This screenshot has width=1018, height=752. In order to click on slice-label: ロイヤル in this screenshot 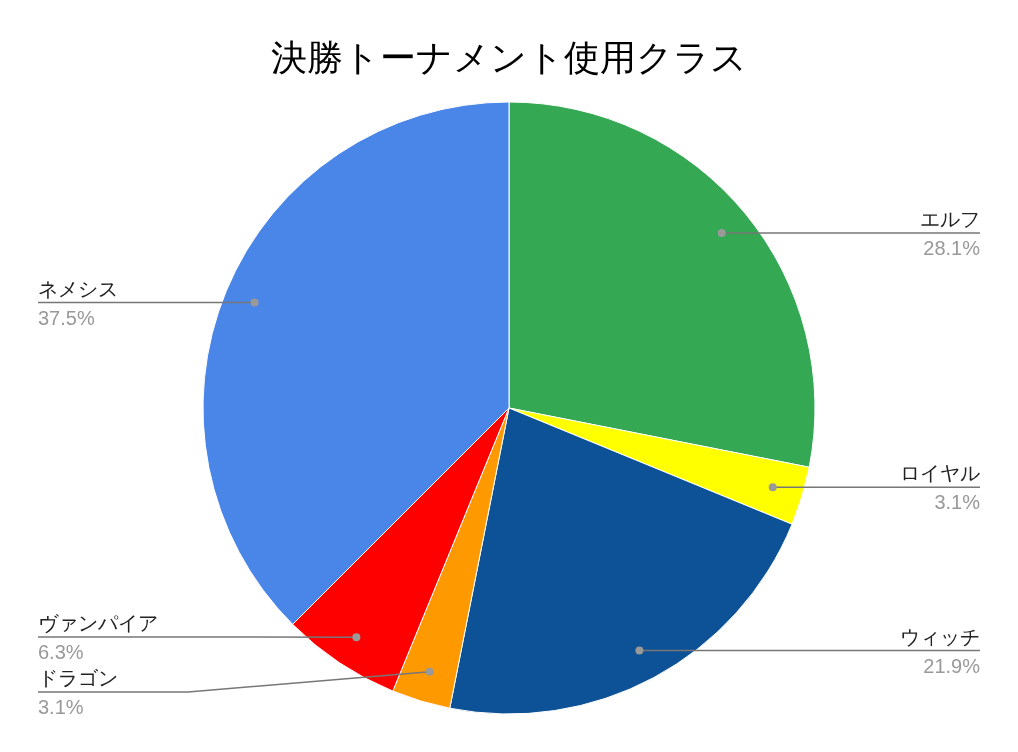, I will do `click(940, 473)`.